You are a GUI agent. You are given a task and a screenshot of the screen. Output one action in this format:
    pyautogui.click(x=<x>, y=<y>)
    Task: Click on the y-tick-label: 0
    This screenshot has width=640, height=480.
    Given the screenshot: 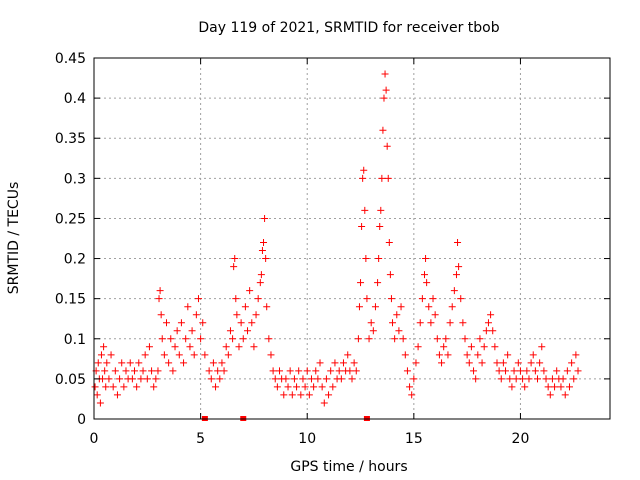 What is the action you would take?
    pyautogui.click(x=81, y=420)
    